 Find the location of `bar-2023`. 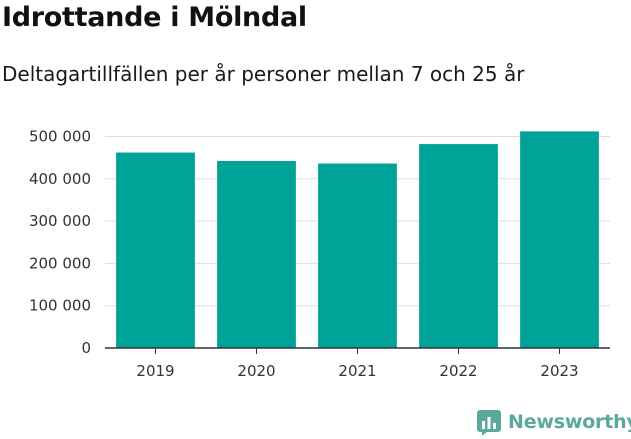

bar-2023 is located at coordinates (559, 239).